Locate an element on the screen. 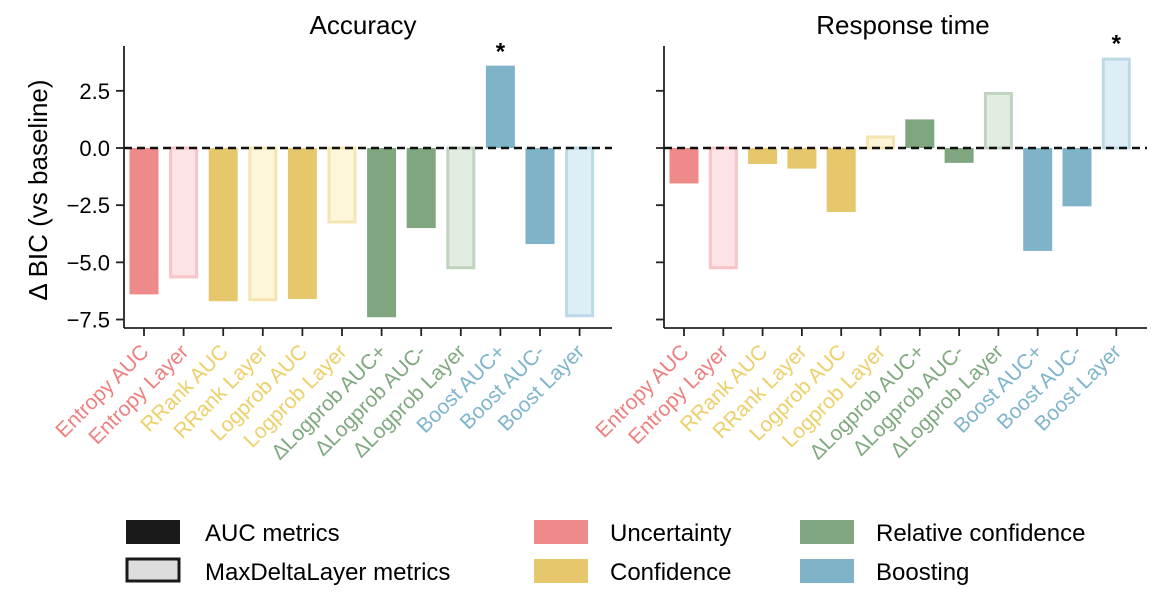  response-time-bar-logprob-layer is located at coordinates (880, 142).